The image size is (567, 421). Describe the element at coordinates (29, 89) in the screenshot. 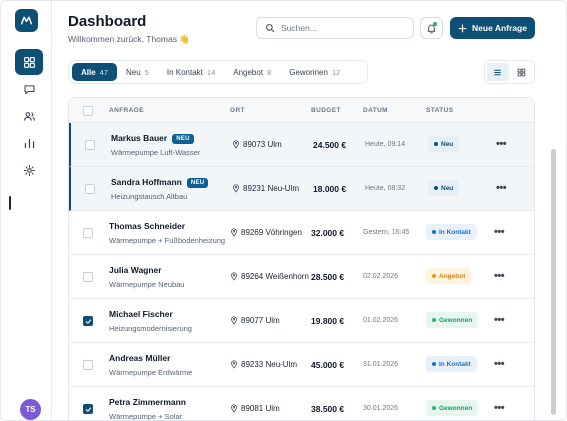

I see `sidebar-item-messages` at that location.